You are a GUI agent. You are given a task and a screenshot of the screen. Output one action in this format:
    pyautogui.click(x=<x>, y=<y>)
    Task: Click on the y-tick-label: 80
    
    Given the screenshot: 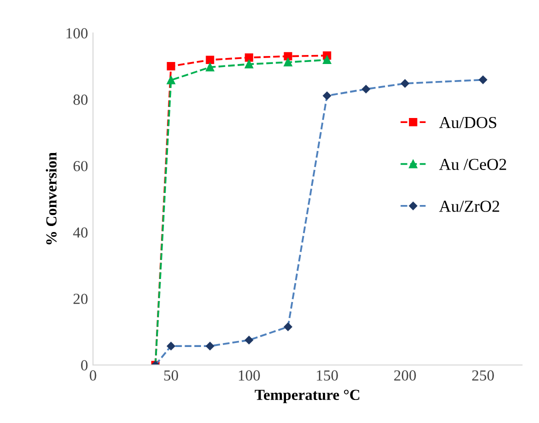 What is the action you would take?
    pyautogui.click(x=80, y=99)
    